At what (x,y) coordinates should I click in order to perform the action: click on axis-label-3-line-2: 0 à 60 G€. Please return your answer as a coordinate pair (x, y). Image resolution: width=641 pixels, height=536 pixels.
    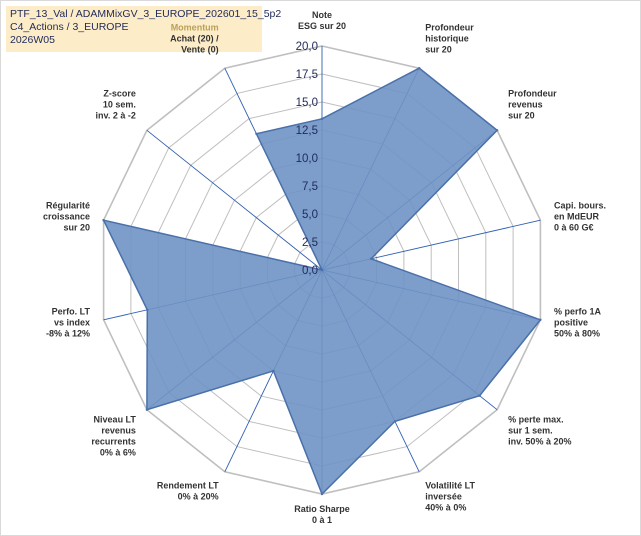
    Looking at the image, I should click on (574, 228).